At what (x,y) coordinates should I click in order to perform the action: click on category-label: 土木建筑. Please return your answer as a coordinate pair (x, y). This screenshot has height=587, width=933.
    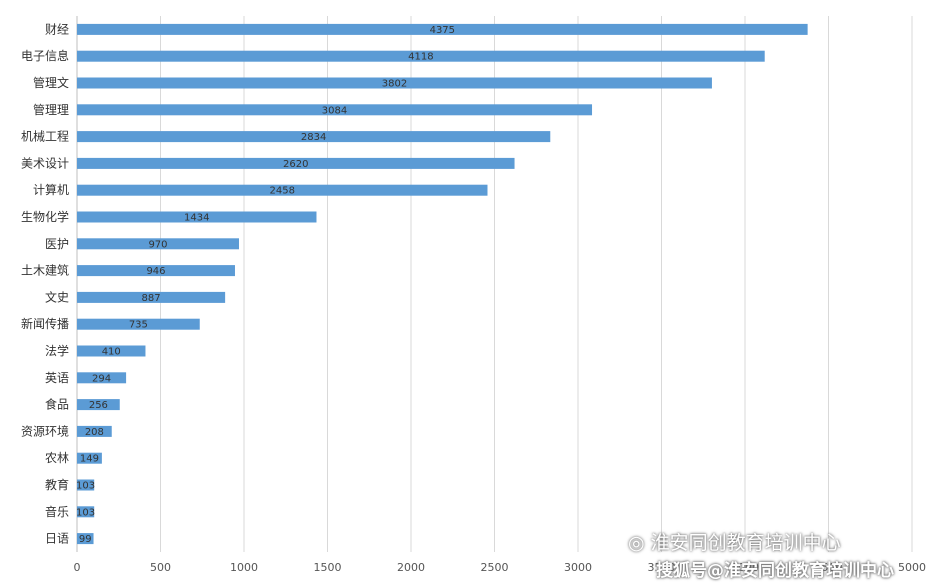
    Looking at the image, I should click on (45, 270).